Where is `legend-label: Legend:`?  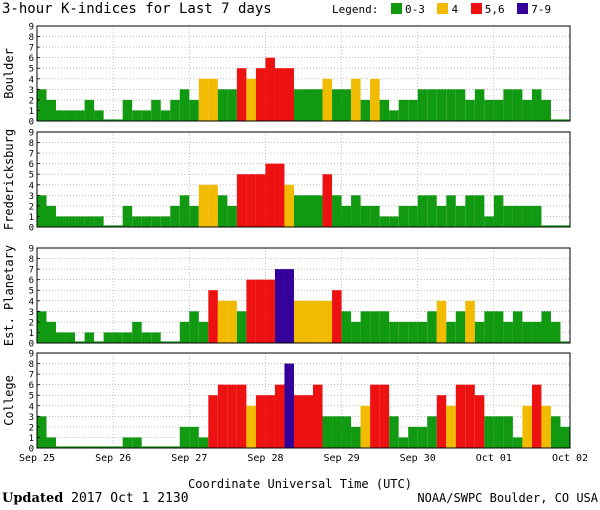
legend-label: Legend: is located at coordinates (355, 9).